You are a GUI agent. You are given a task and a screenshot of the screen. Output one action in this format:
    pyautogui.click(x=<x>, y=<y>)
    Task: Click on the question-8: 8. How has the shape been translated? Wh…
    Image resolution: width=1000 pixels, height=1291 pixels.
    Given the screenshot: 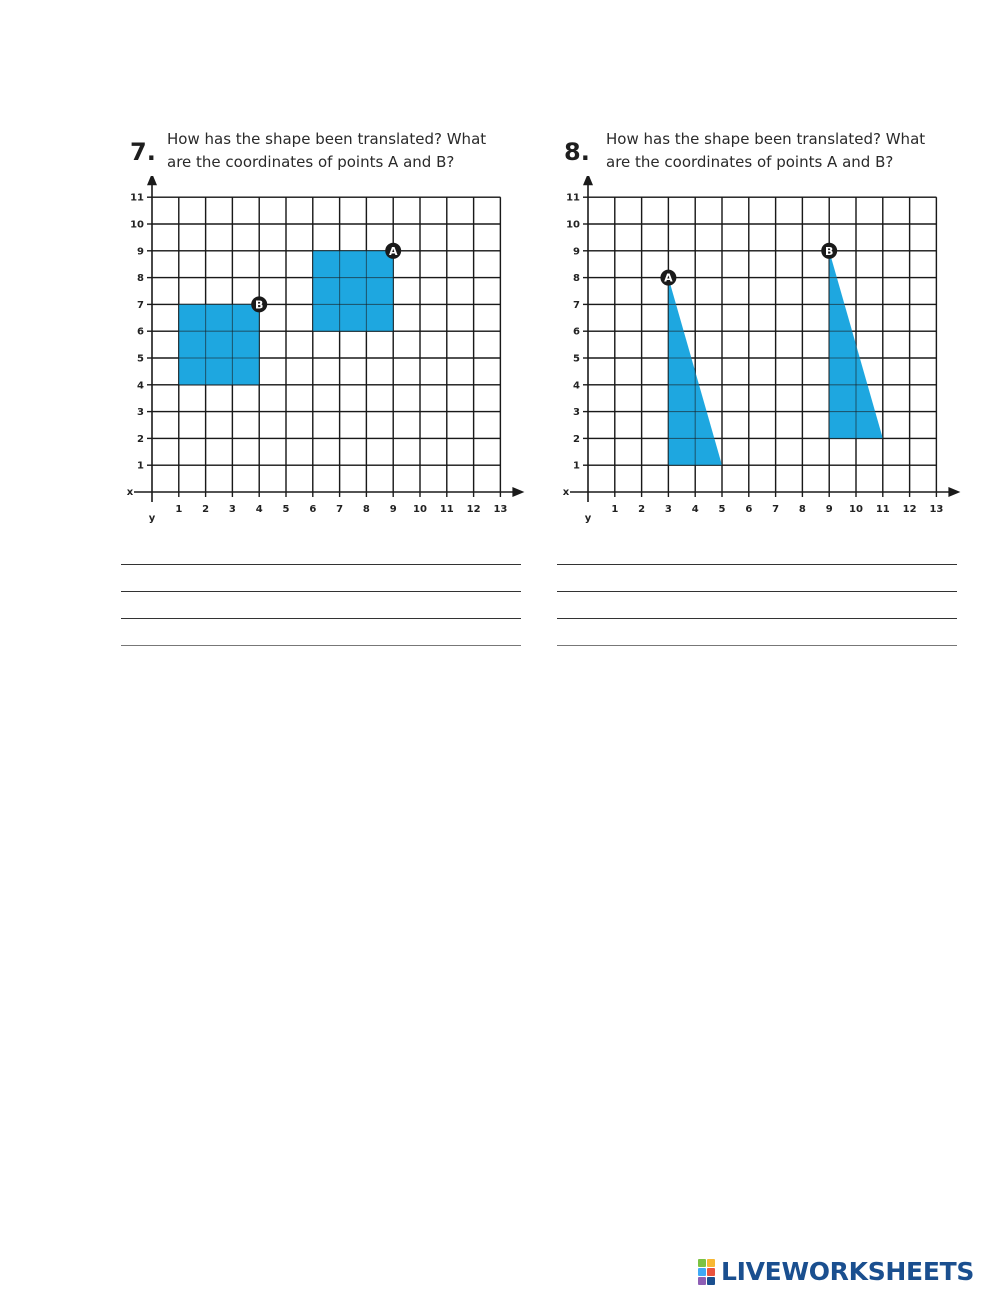 What is the action you would take?
    pyautogui.click(x=776, y=328)
    